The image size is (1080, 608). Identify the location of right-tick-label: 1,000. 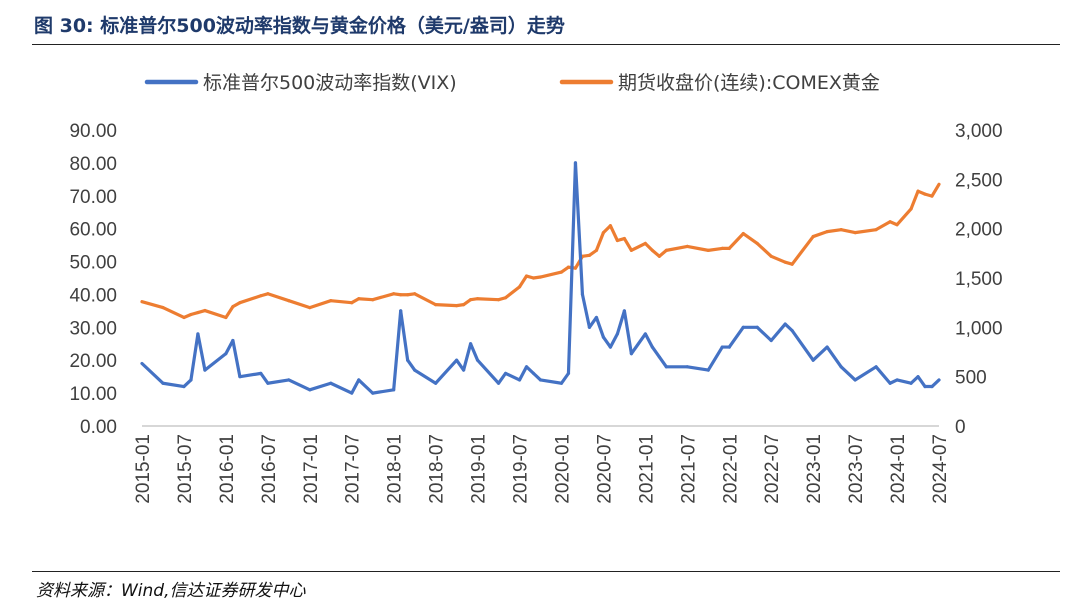
(979, 328).